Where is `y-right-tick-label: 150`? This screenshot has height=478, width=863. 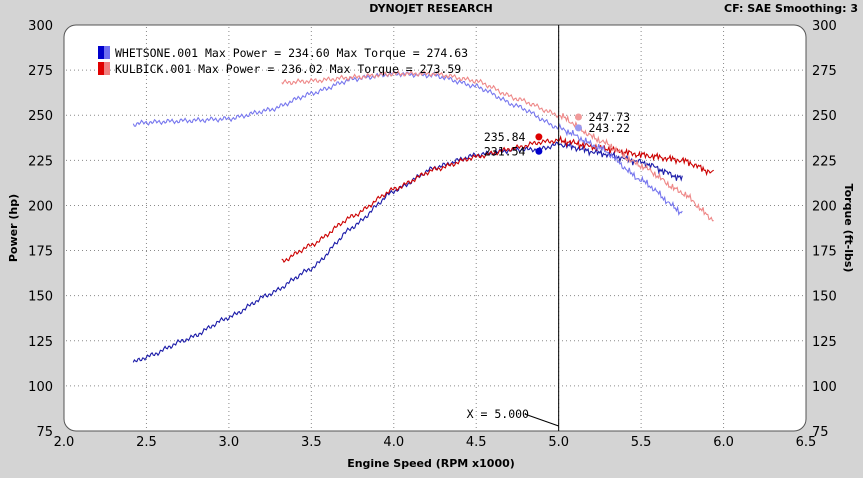 y-right-tick-label: 150 is located at coordinates (824, 297).